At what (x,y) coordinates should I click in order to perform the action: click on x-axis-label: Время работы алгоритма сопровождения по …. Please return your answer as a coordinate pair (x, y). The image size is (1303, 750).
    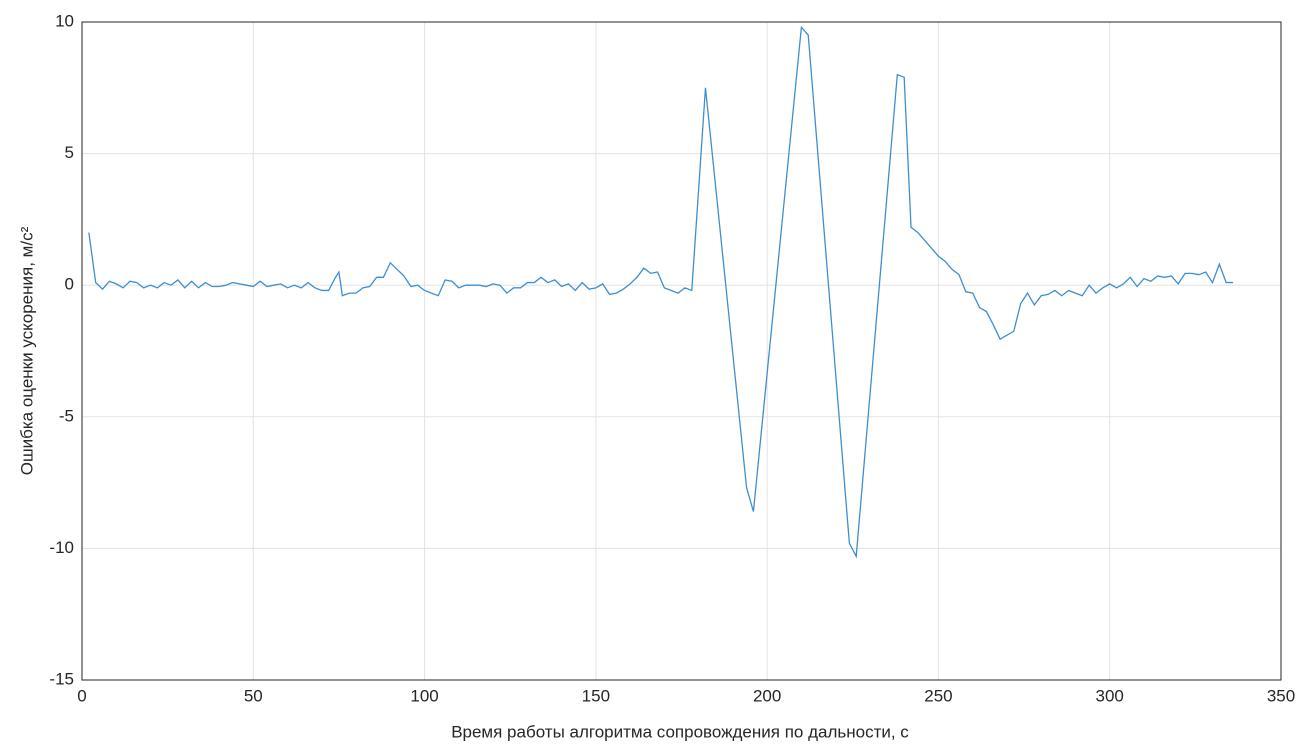
    Looking at the image, I should click on (680, 731).